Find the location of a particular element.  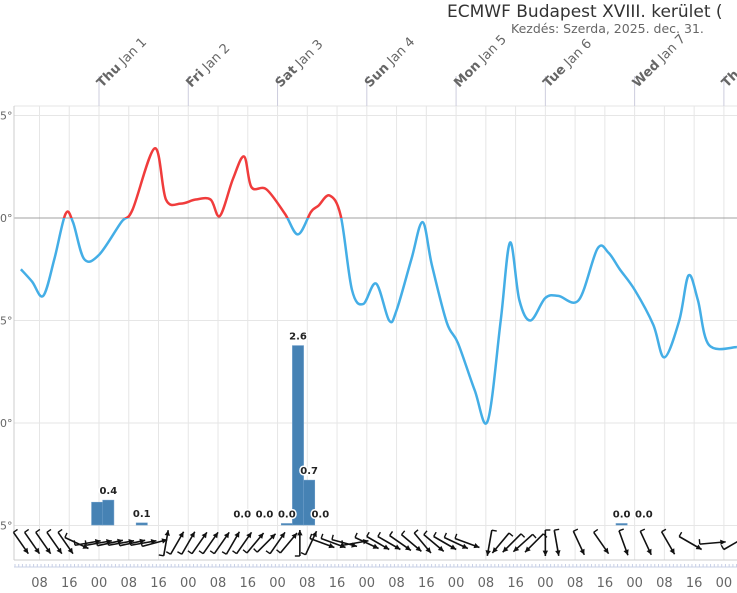

day-label: Tue Jan 6 is located at coordinates (568, 63).